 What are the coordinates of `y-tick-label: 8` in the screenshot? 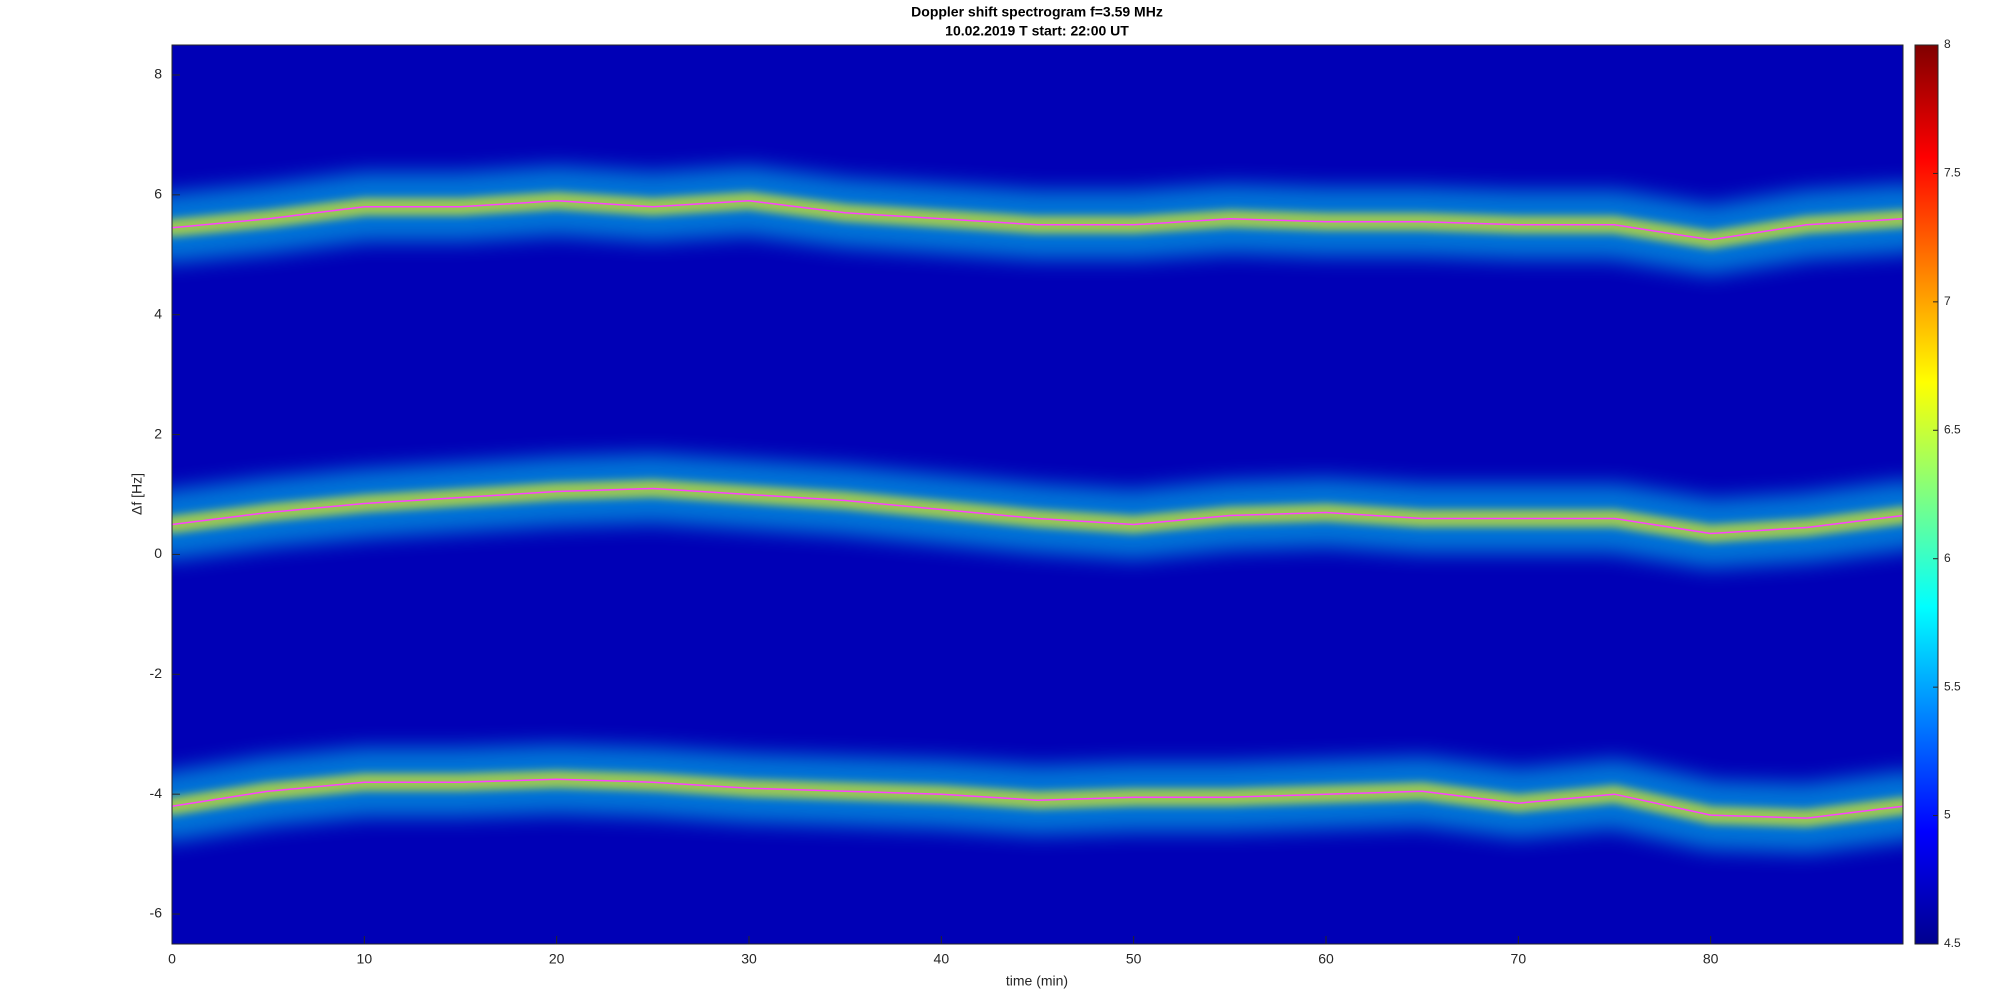 It's located at (158, 74).